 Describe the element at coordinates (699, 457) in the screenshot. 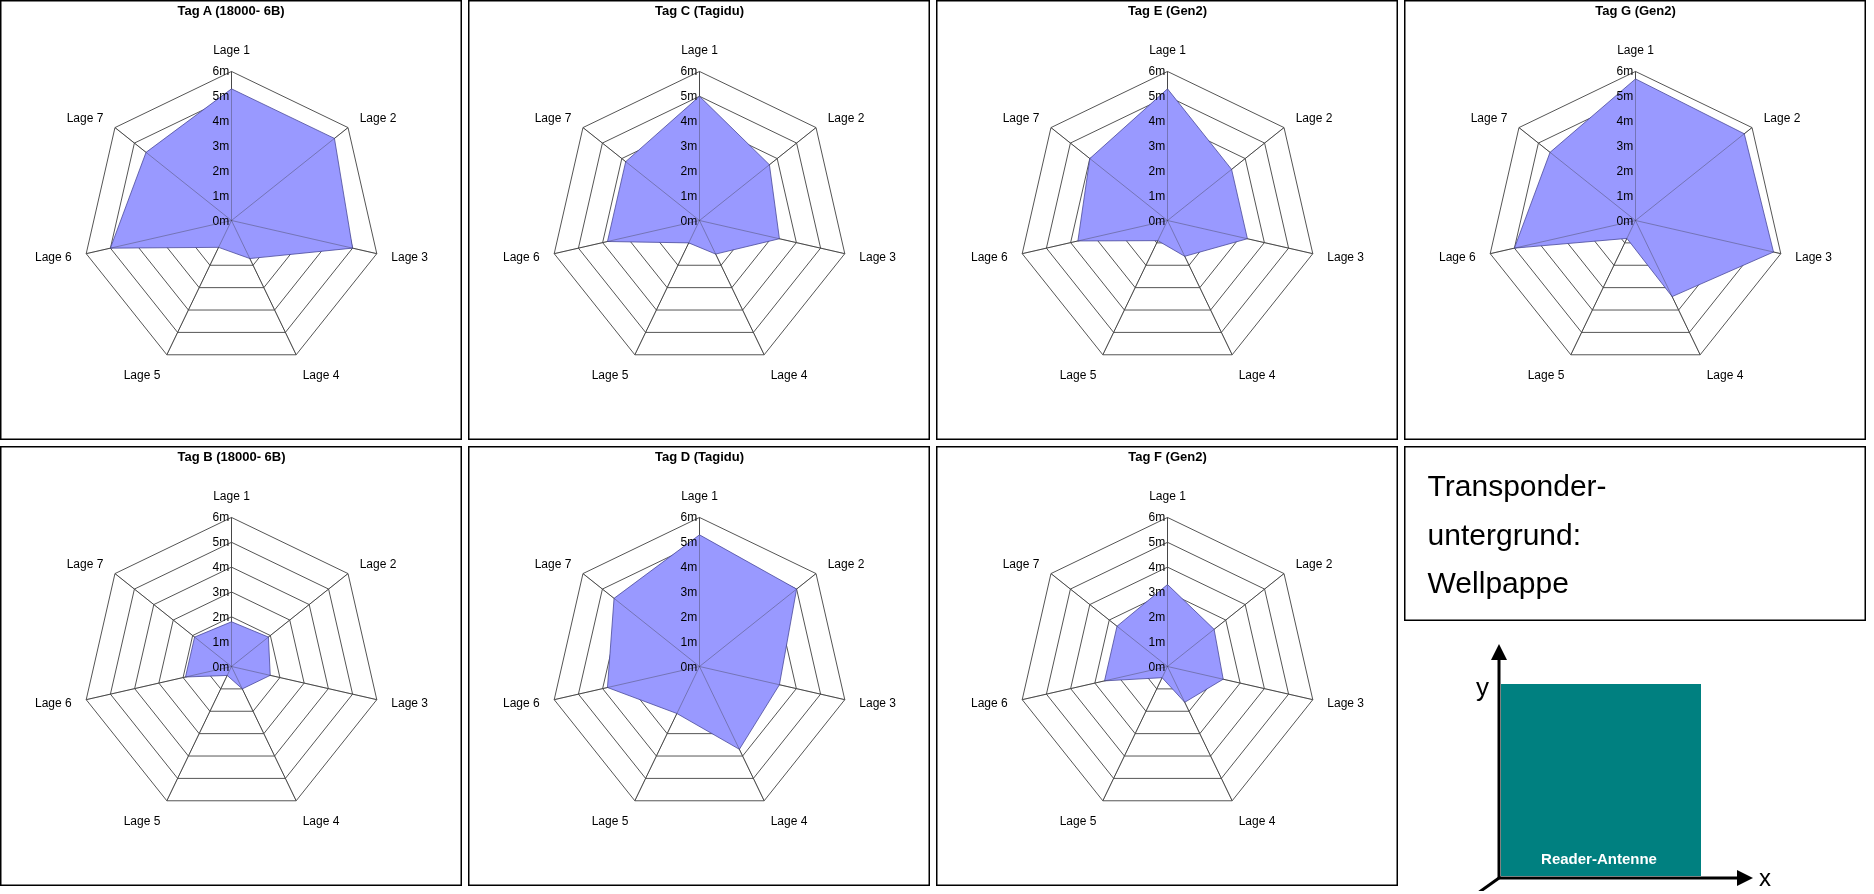

I see `chart-title: Tag D (Tagidu)` at that location.